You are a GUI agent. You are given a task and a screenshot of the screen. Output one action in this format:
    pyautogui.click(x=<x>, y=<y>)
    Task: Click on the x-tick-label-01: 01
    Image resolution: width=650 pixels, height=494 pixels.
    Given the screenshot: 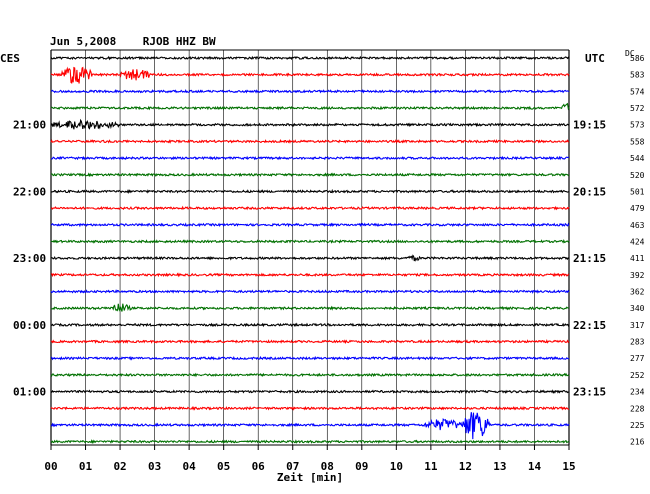 What is the action you would take?
    pyautogui.click(x=86, y=466)
    